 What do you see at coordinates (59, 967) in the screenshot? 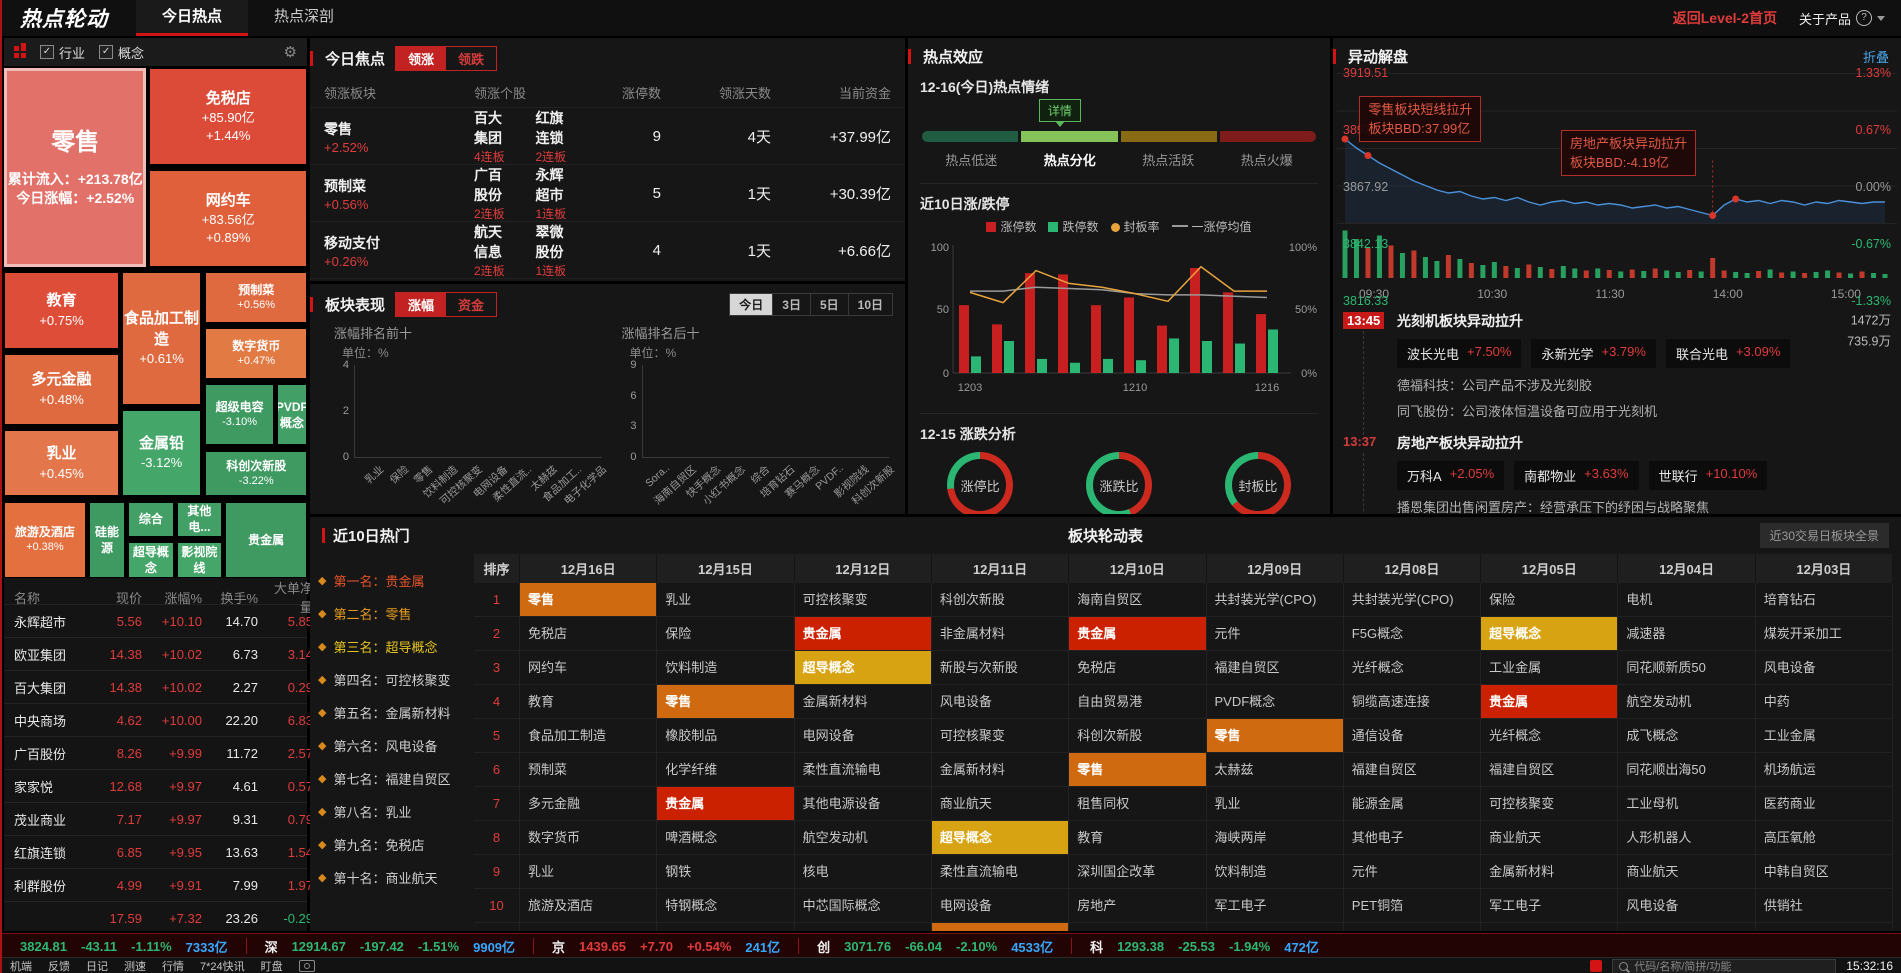
I see `toolbar-item-反馈: 反馈` at bounding box center [59, 967].